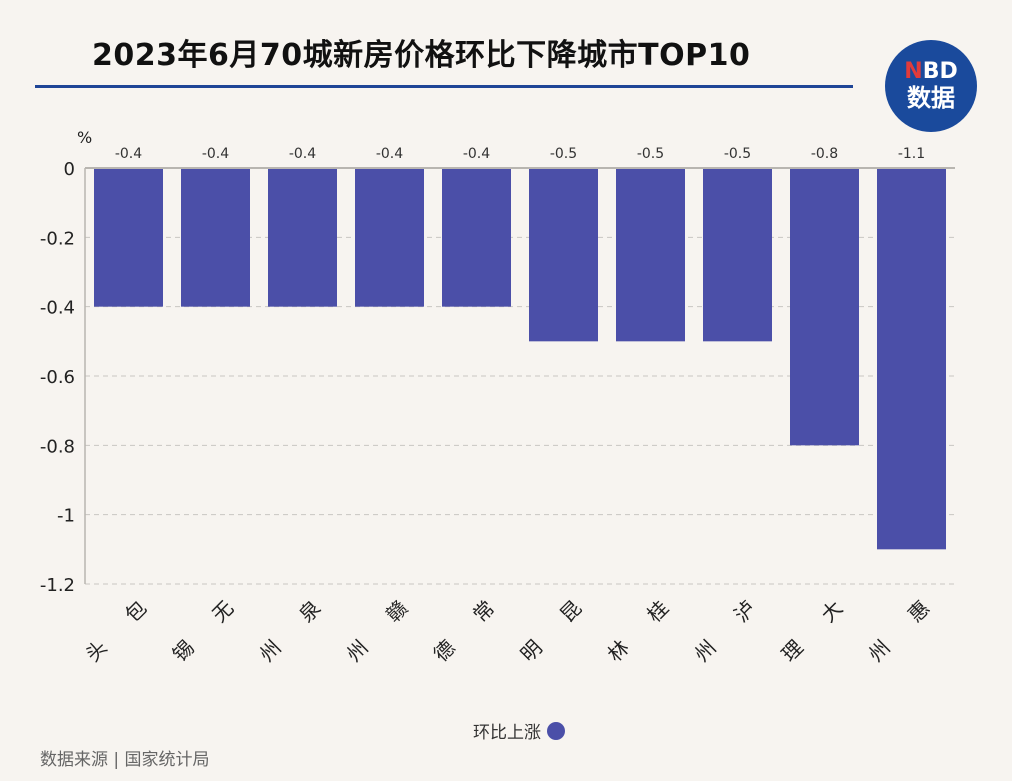  What do you see at coordinates (812, 631) in the screenshot?
I see `x-tick-label: 大理` at bounding box center [812, 631].